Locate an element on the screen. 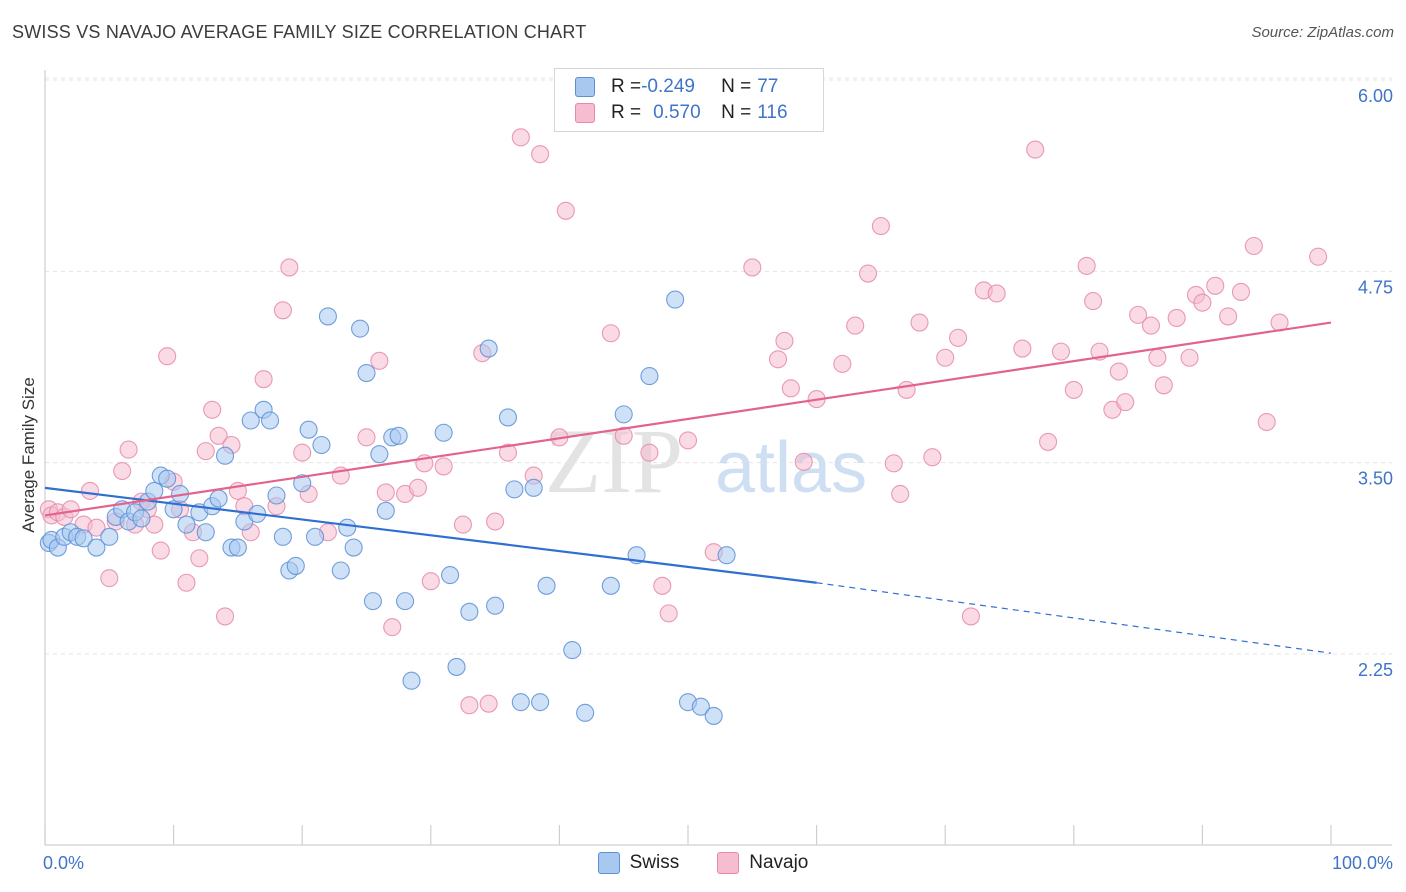  swiss-swatch is located at coordinates (585, 87).